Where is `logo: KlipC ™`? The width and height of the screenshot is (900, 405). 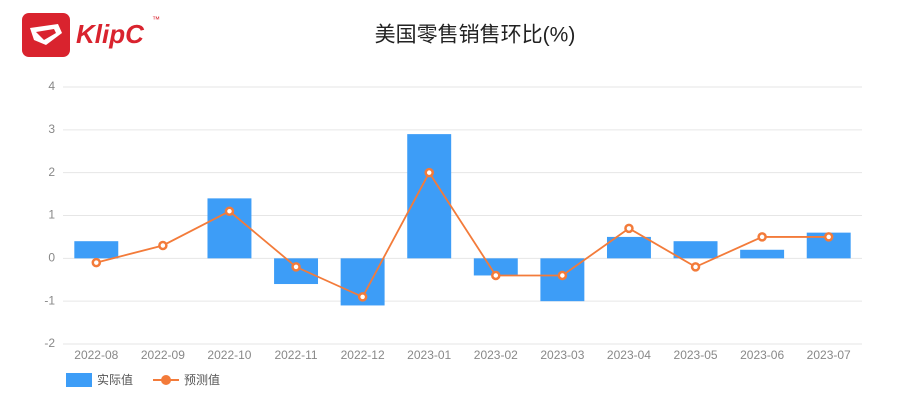 logo: KlipC ™ is located at coordinates (91, 35).